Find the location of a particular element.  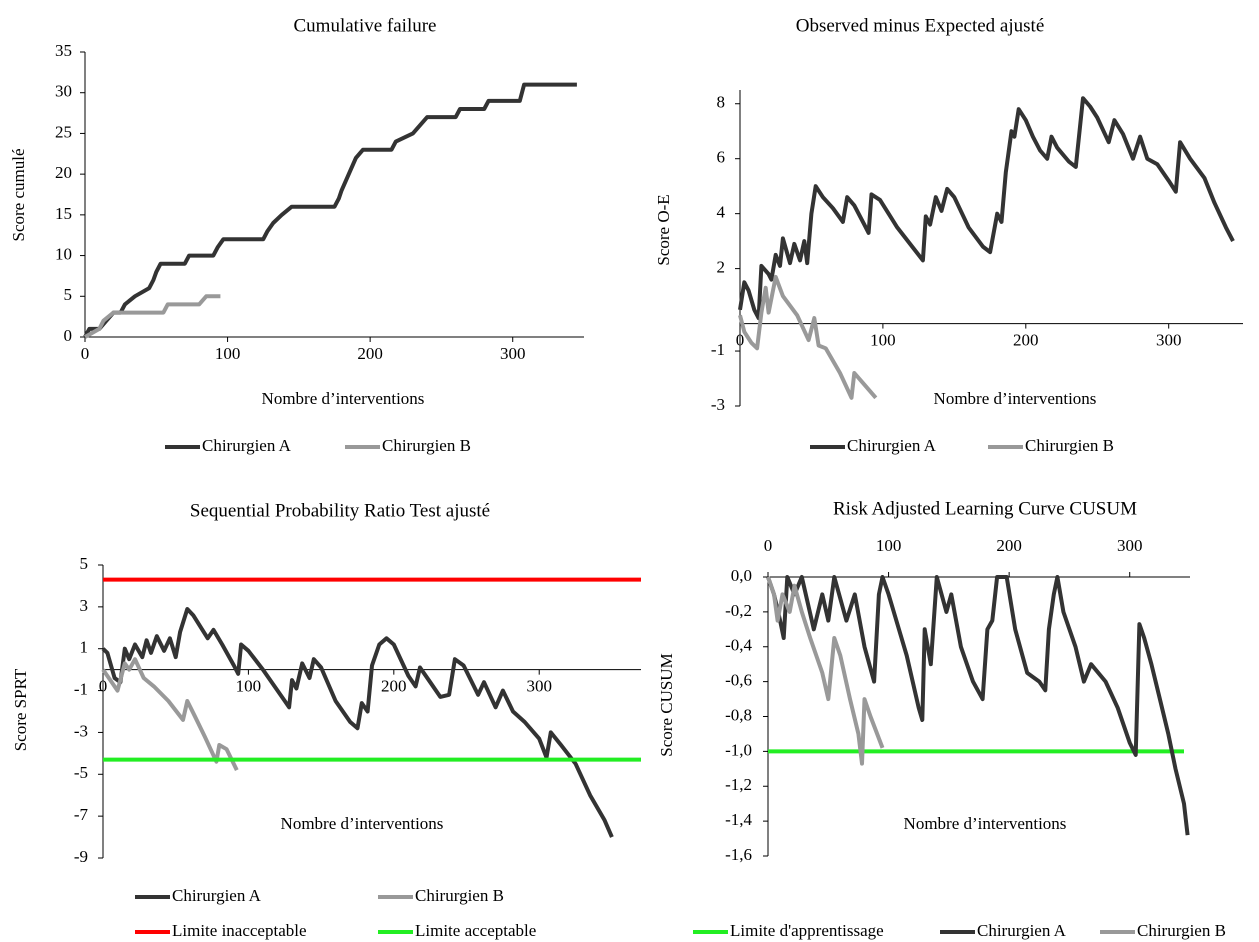

y-tick-label: 6 is located at coordinates (721, 157).